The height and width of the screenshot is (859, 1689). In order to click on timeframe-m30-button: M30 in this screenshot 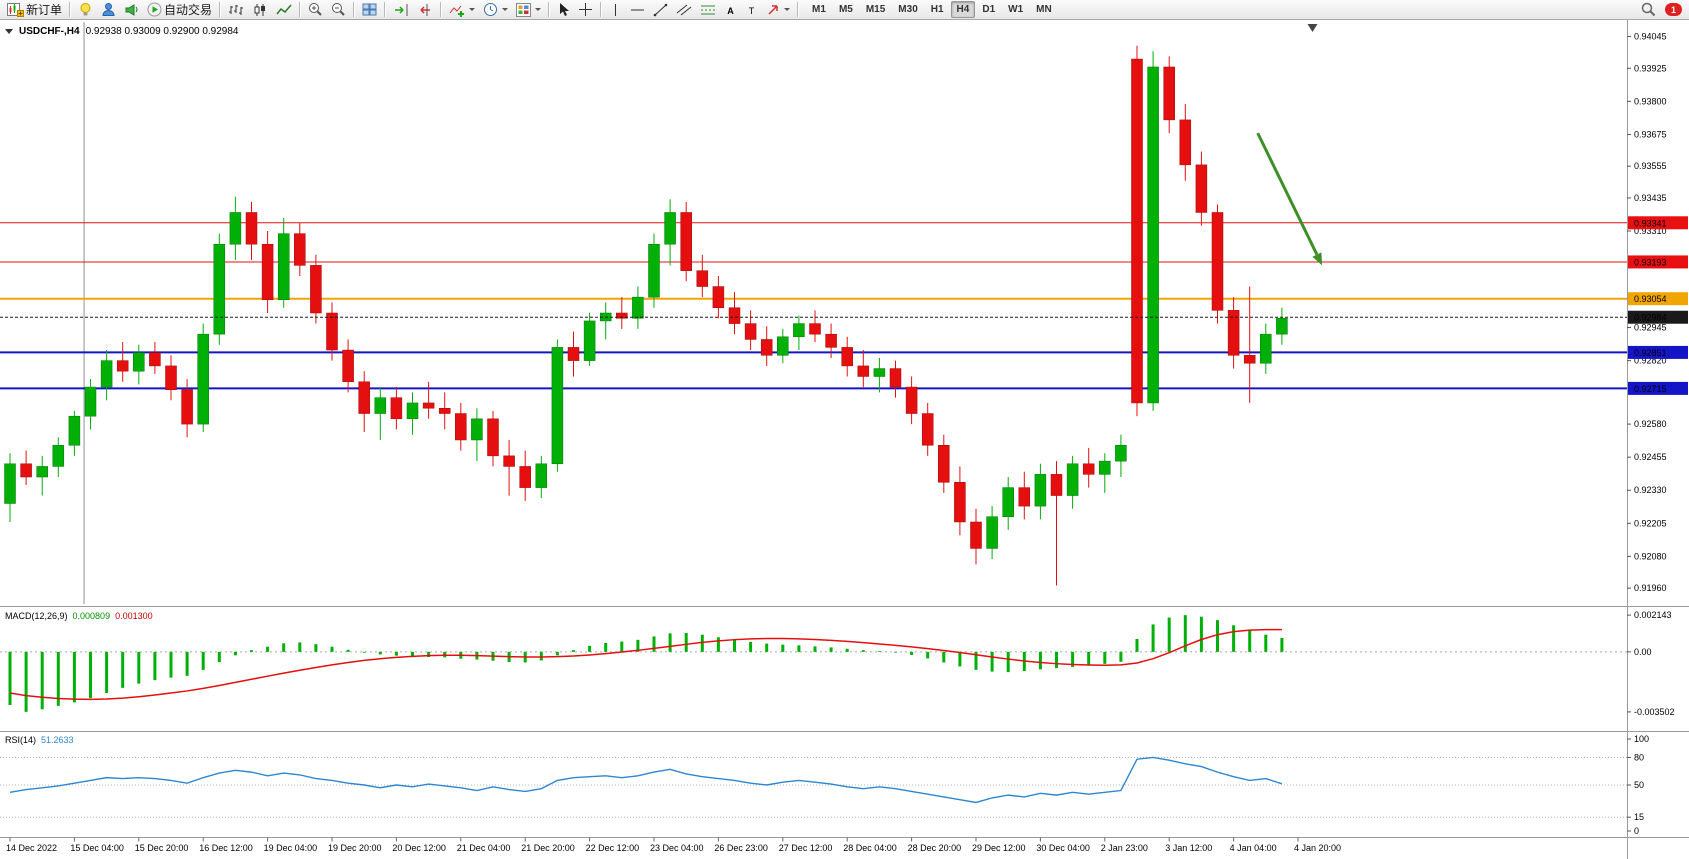, I will do `click(908, 9)`.